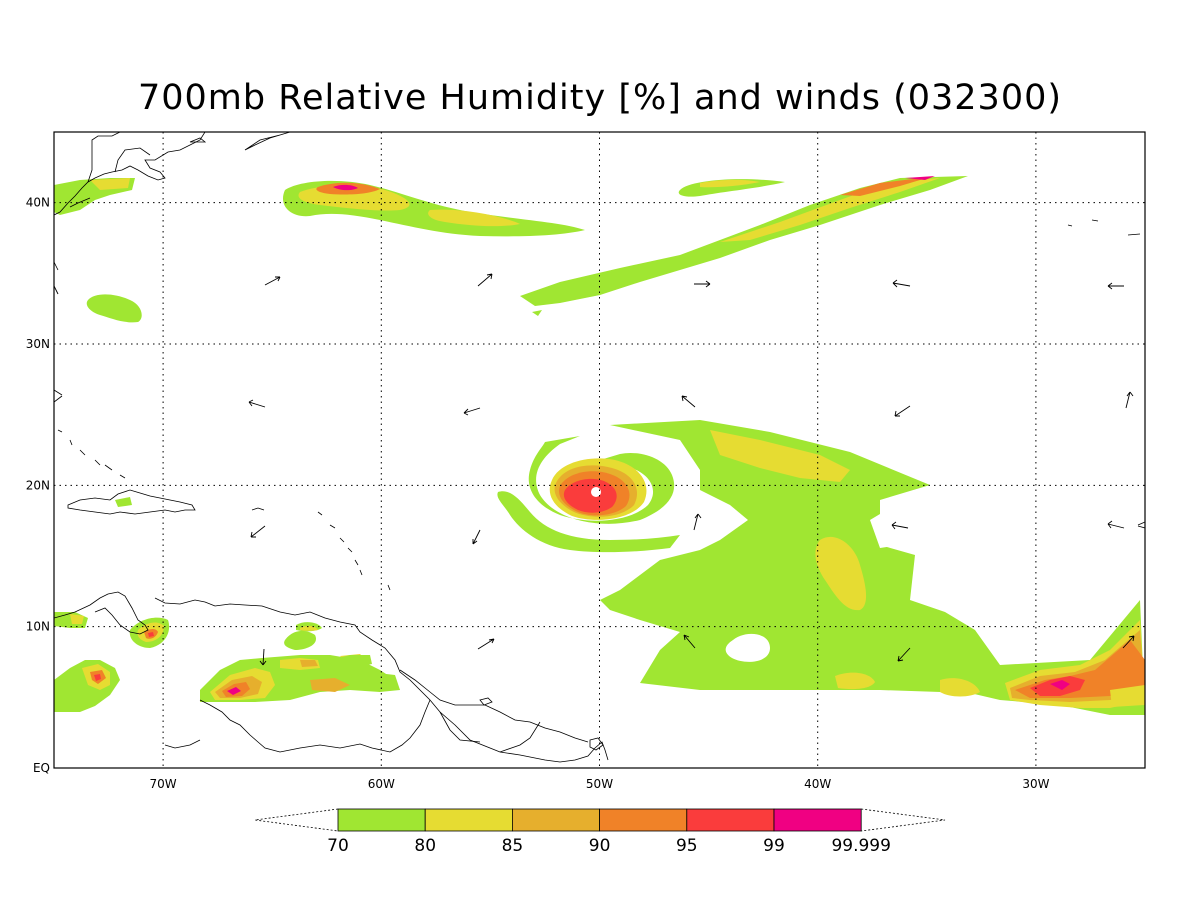 This screenshot has height=900, width=1200. Describe the element at coordinates (1127, 696) in the screenshot. I see `rh-region-east-atlantic-80b` at that location.